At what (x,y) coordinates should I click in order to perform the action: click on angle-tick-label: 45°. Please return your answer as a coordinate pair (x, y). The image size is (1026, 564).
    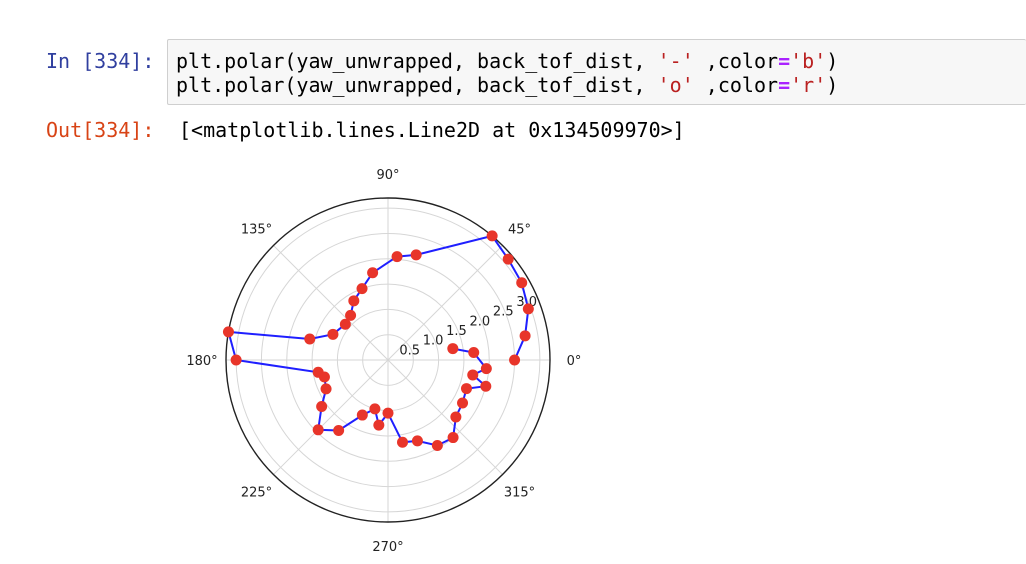
    Looking at the image, I should click on (519, 229).